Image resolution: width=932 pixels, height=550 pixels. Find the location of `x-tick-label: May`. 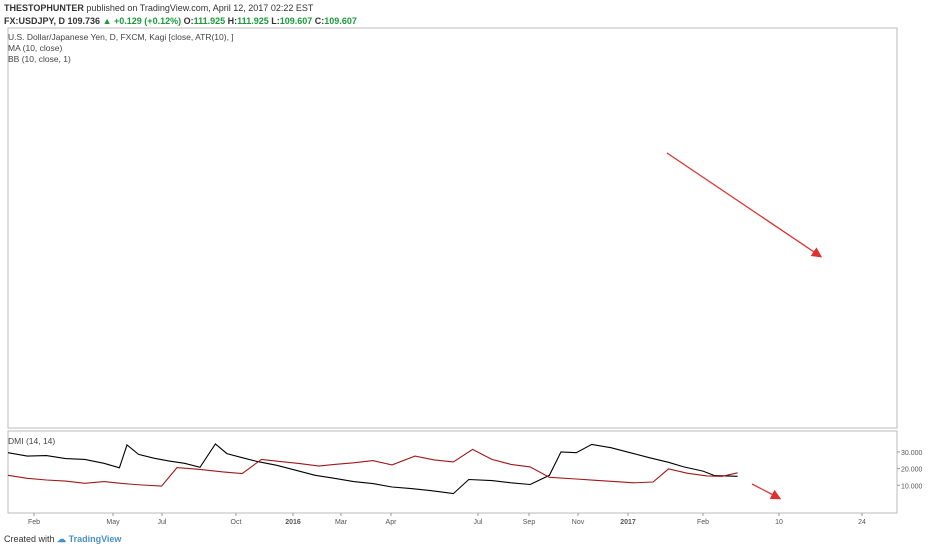

x-tick-label: May is located at coordinates (113, 522).